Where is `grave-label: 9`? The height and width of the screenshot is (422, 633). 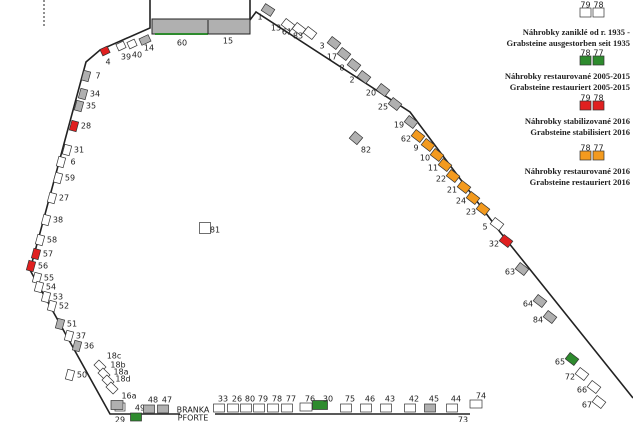 grave-label: 9 is located at coordinates (415, 148).